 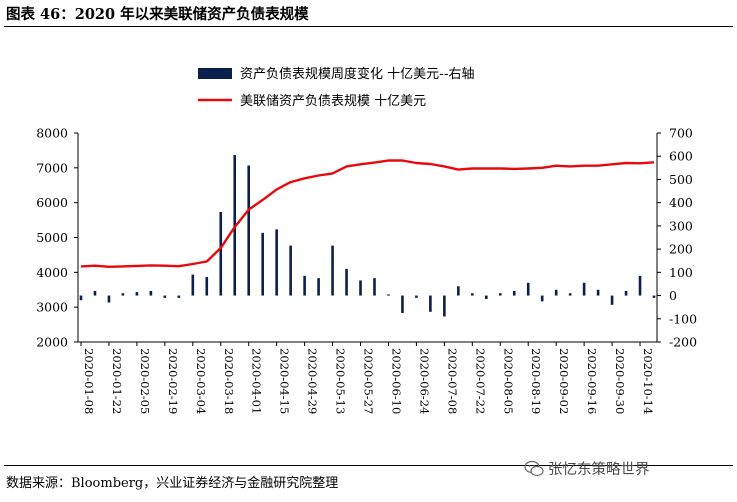 What do you see at coordinates (229, 381) in the screenshot?
I see `x-tick-label: 2020-03-18` at bounding box center [229, 381].